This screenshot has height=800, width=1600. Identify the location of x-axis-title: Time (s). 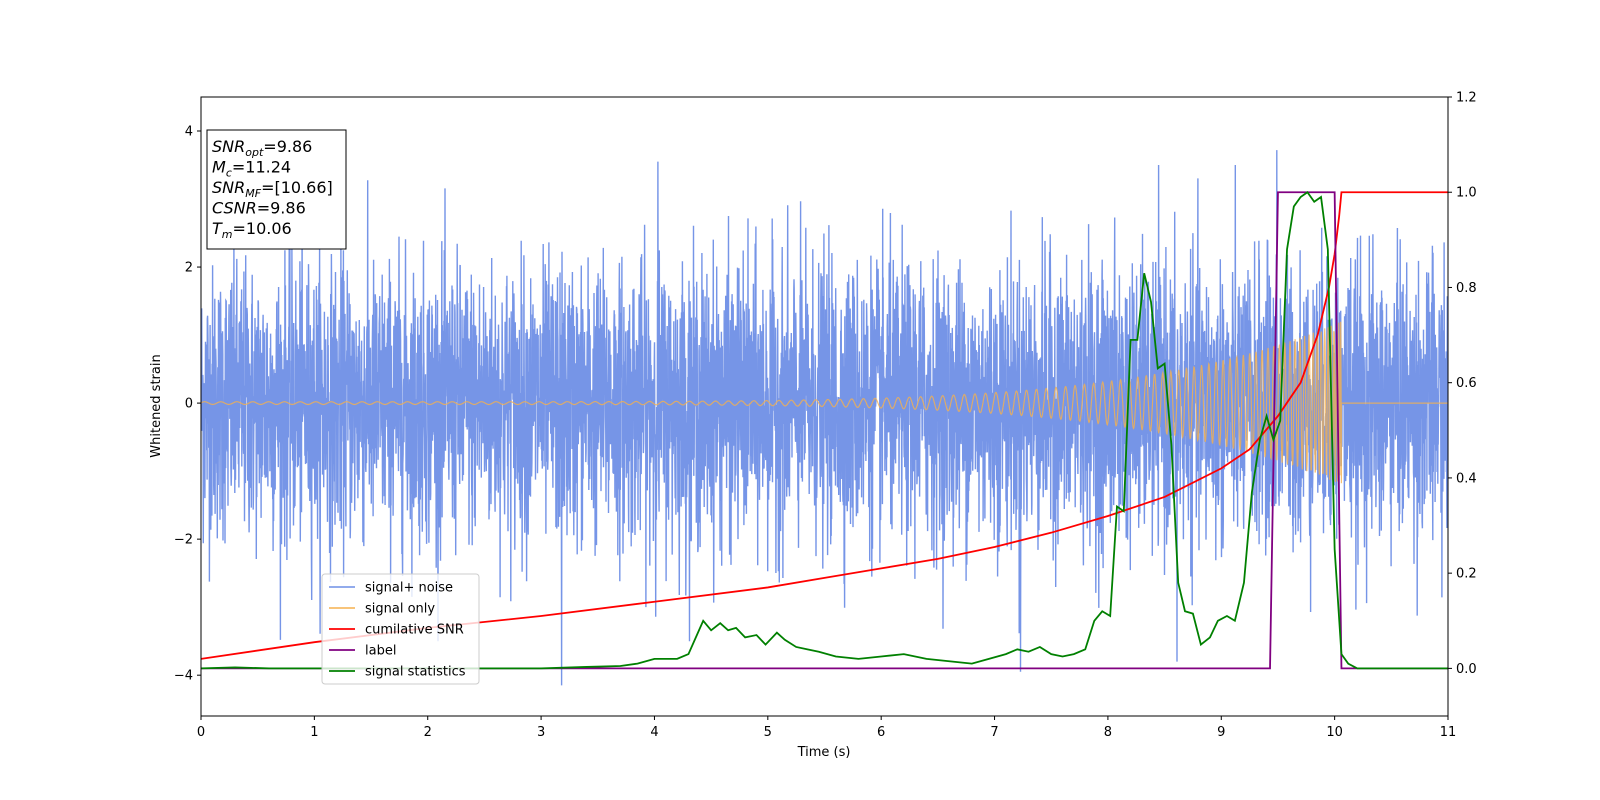
(824, 752).